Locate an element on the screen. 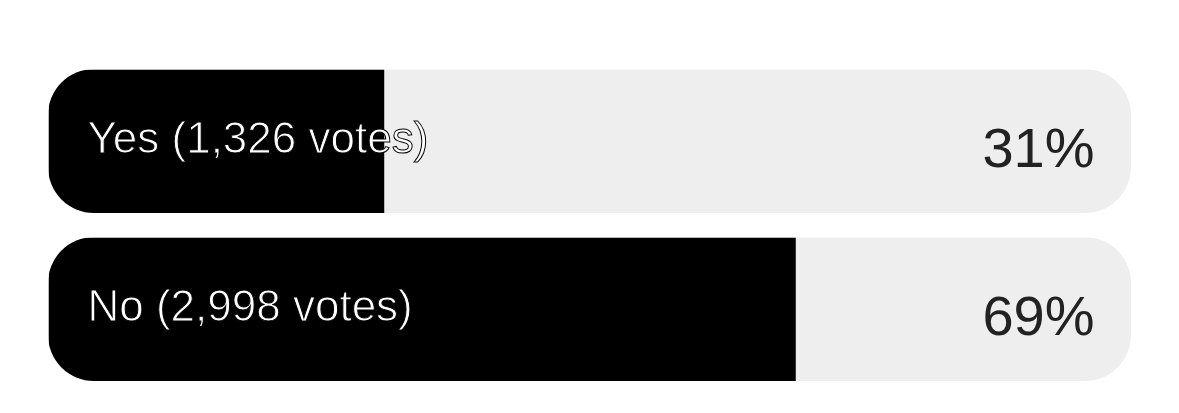  data-label: 31% is located at coordinates (1038, 147).